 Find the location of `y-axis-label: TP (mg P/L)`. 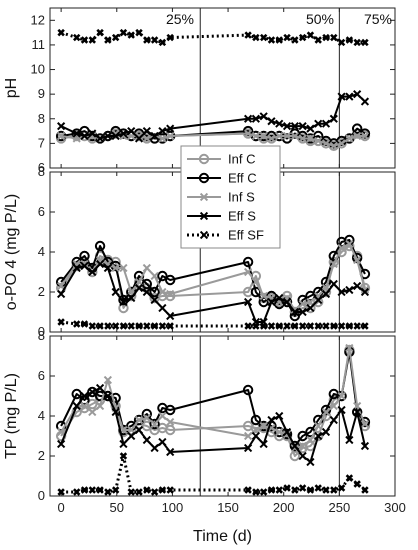

y-axis-label: TP (mg P/L) is located at coordinates (11, 416).